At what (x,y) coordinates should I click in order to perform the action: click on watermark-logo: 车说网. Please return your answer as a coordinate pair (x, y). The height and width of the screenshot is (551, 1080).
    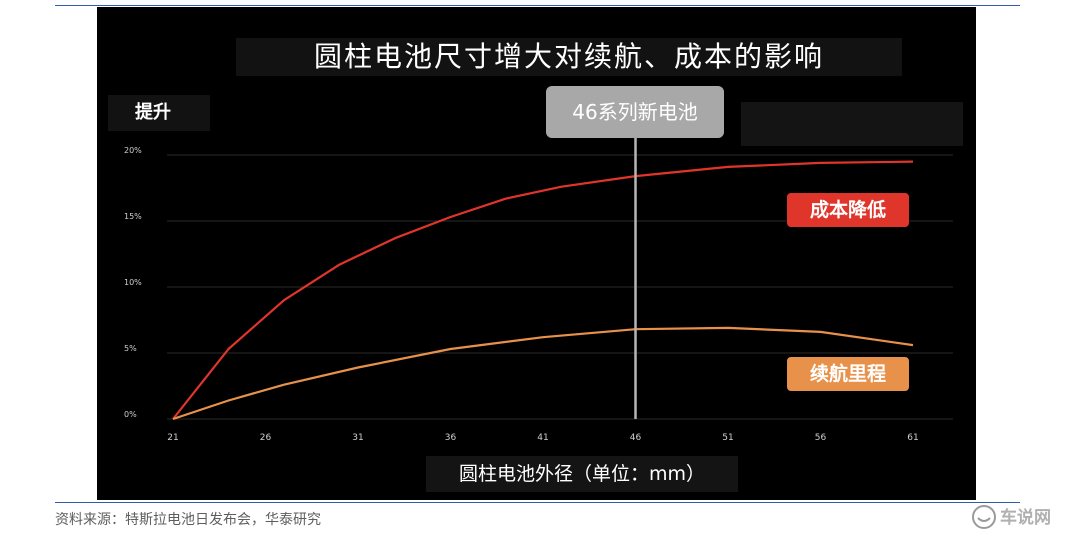
    Looking at the image, I should click on (1011, 517).